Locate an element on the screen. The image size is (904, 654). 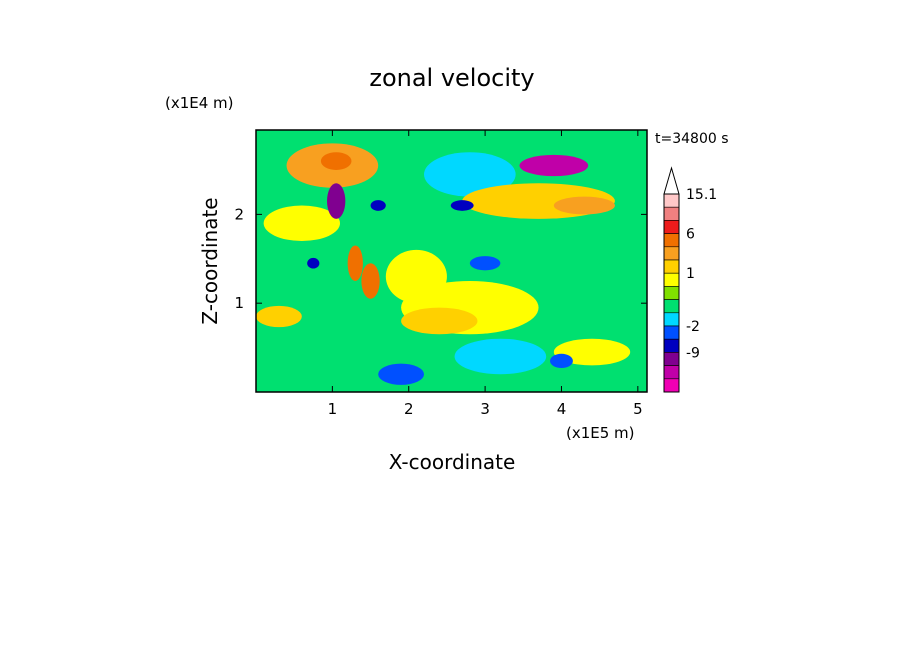
colorbar-label: 1 is located at coordinates (690, 274).